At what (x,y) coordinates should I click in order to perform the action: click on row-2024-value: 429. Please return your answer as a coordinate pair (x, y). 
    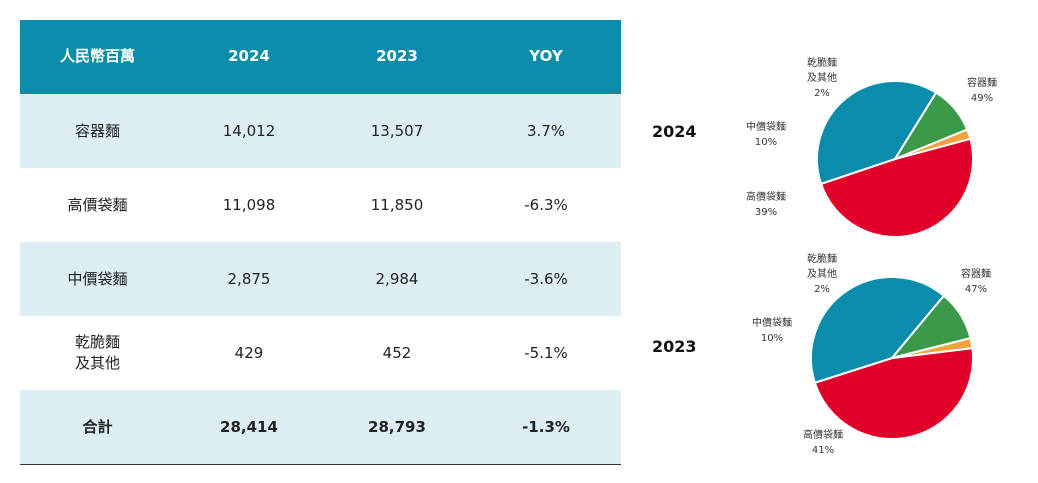
    Looking at the image, I should click on (249, 352).